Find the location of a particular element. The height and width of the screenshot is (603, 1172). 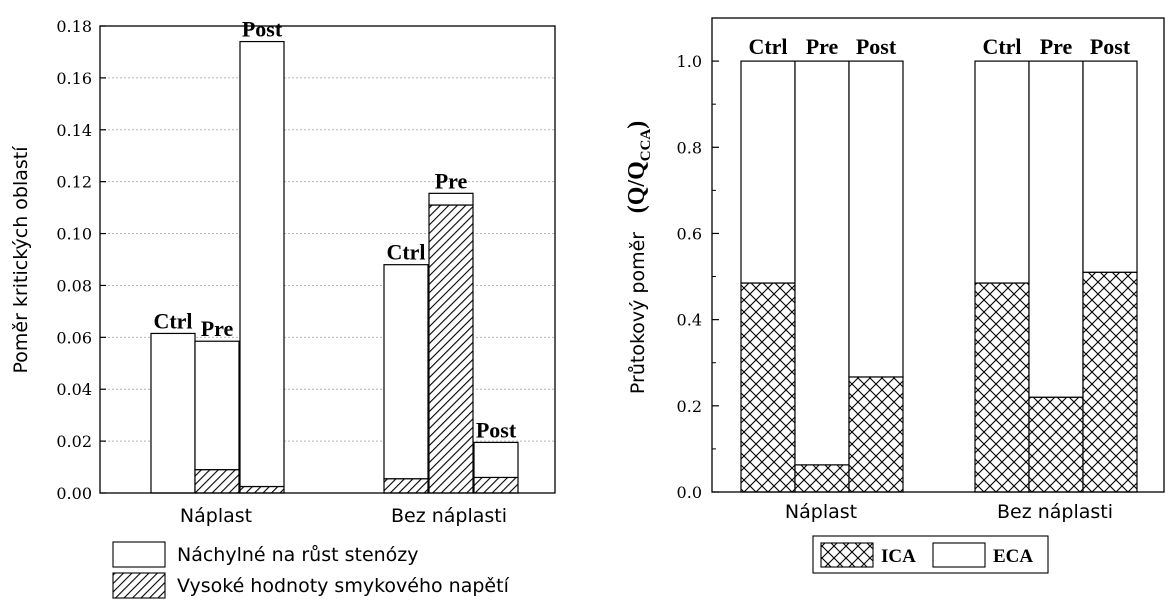

ylabel-math-subscript: CCA is located at coordinates (646, 145).